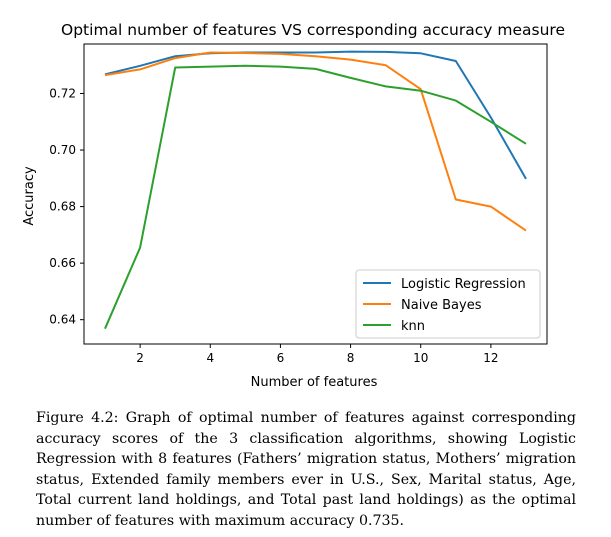 Image resolution: width=611 pixels, height=537 pixels. What do you see at coordinates (62, 263) in the screenshot?
I see `y-tick-label: 0.66` at bounding box center [62, 263].